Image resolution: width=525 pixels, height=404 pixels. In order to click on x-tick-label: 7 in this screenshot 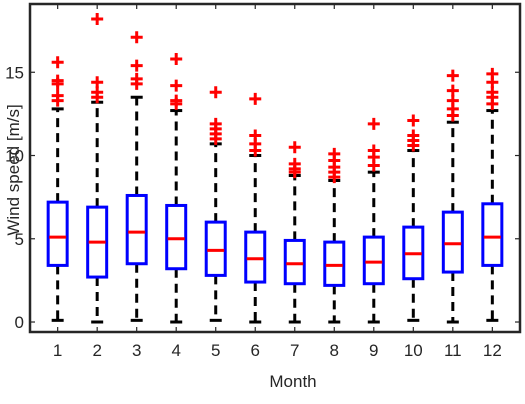, I will do `click(294, 350)`.